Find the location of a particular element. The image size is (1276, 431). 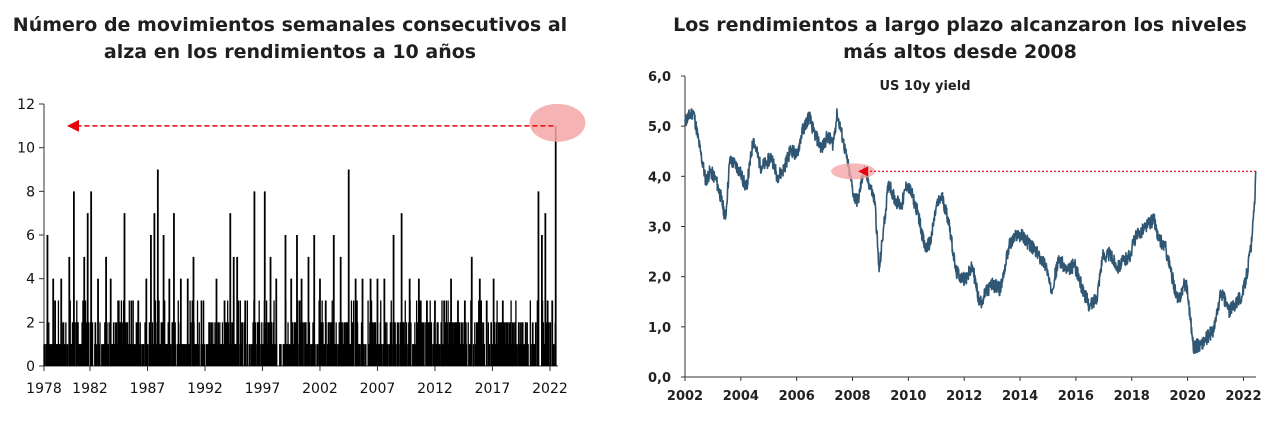

left-x-tick-label: 2017 is located at coordinates (493, 389).